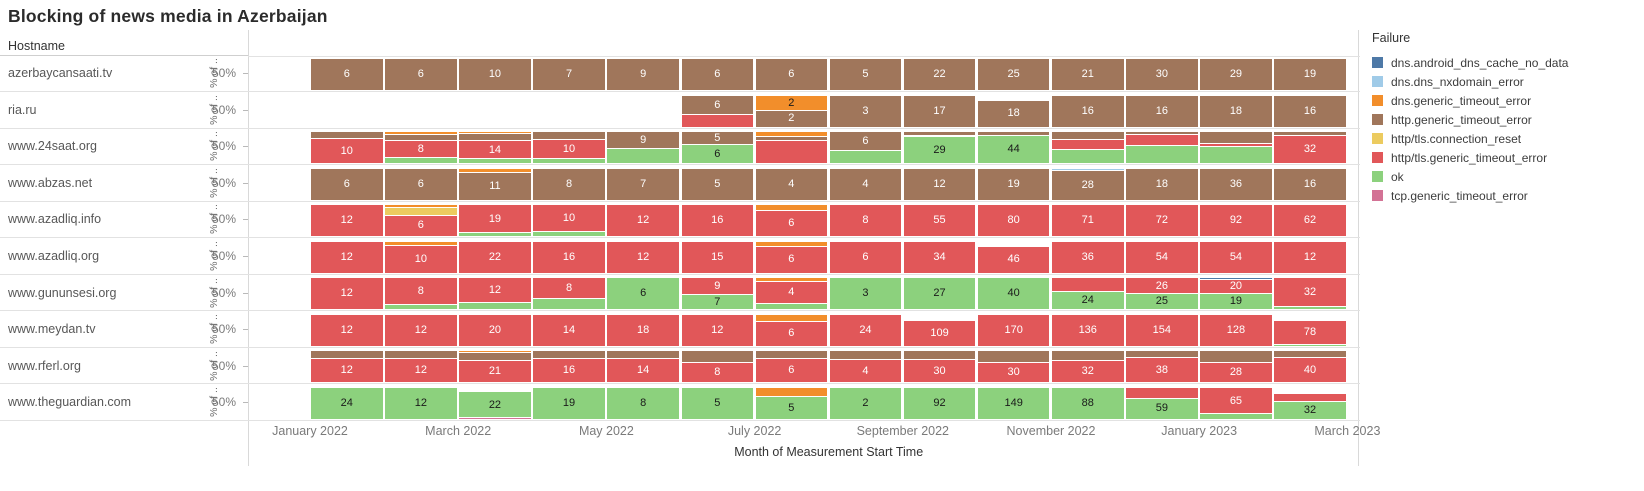  I want to click on stacked-bar: 154, so click(1162, 330).